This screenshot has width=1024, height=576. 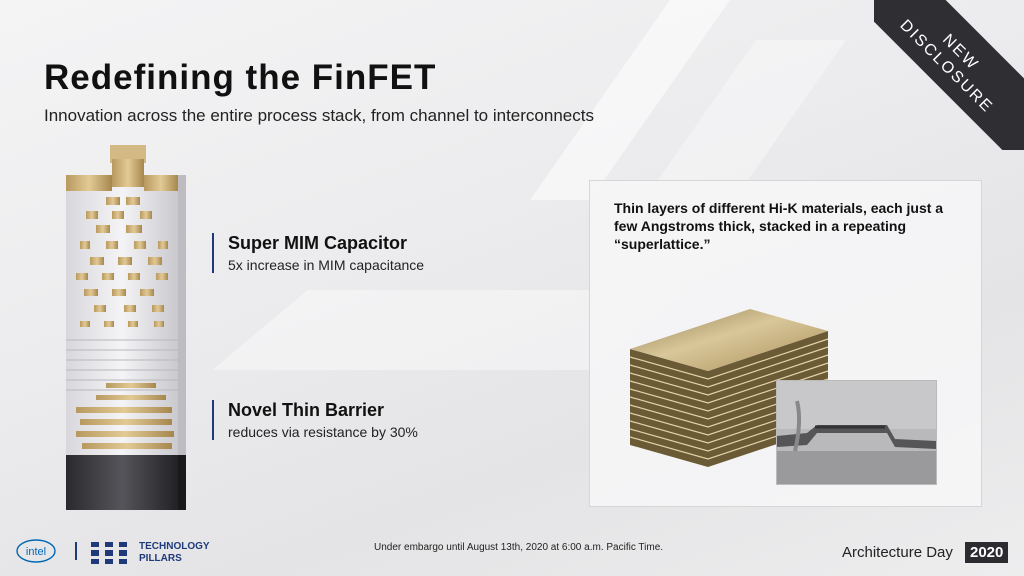 I want to click on footer-separator, so click(x=76, y=551).